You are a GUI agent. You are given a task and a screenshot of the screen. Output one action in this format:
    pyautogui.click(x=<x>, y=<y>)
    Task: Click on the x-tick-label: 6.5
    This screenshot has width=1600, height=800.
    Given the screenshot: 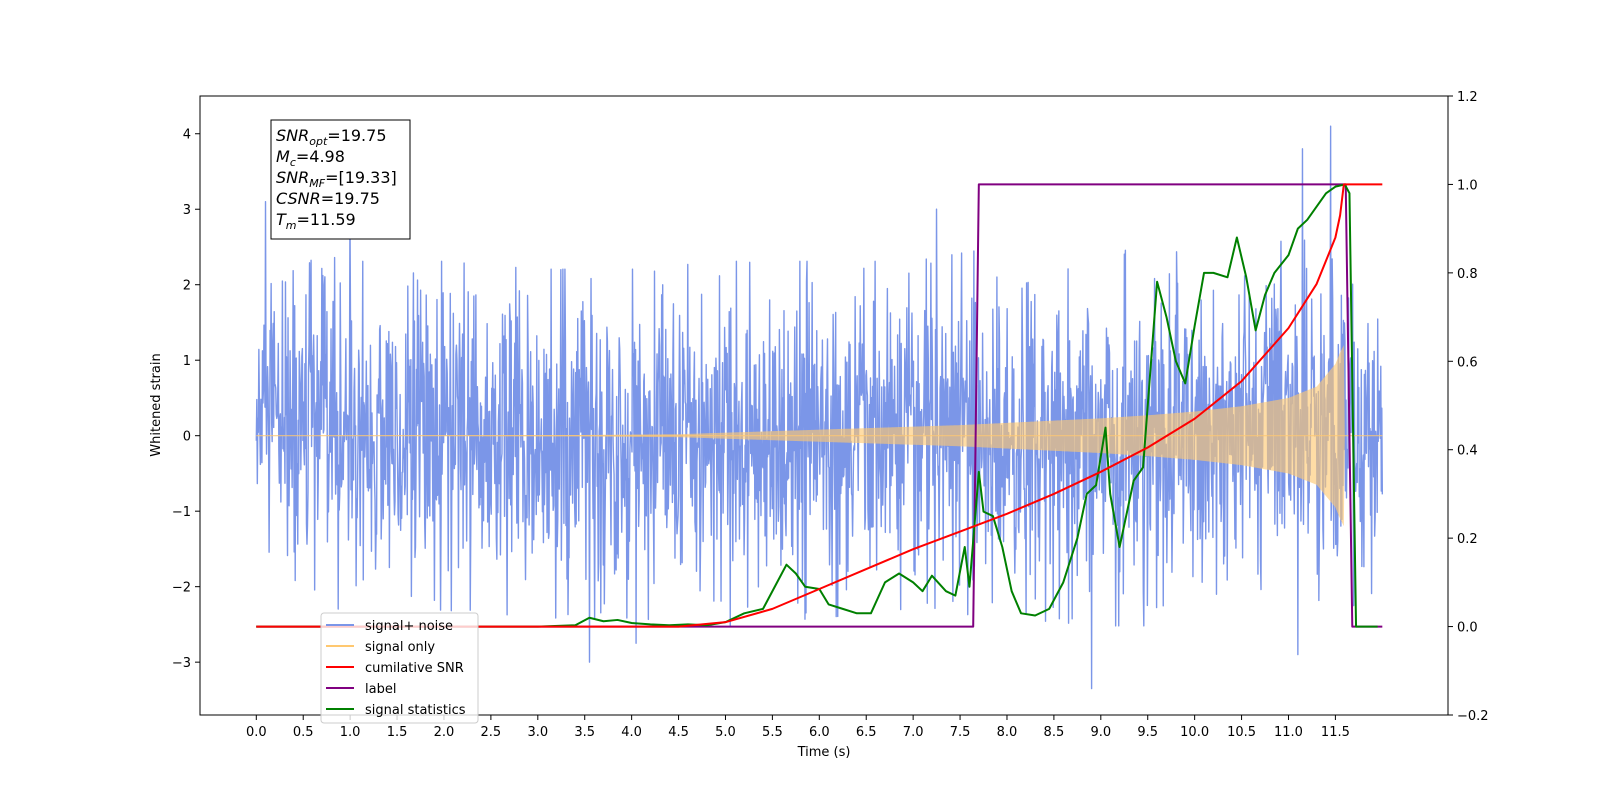 What is the action you would take?
    pyautogui.click(x=866, y=732)
    